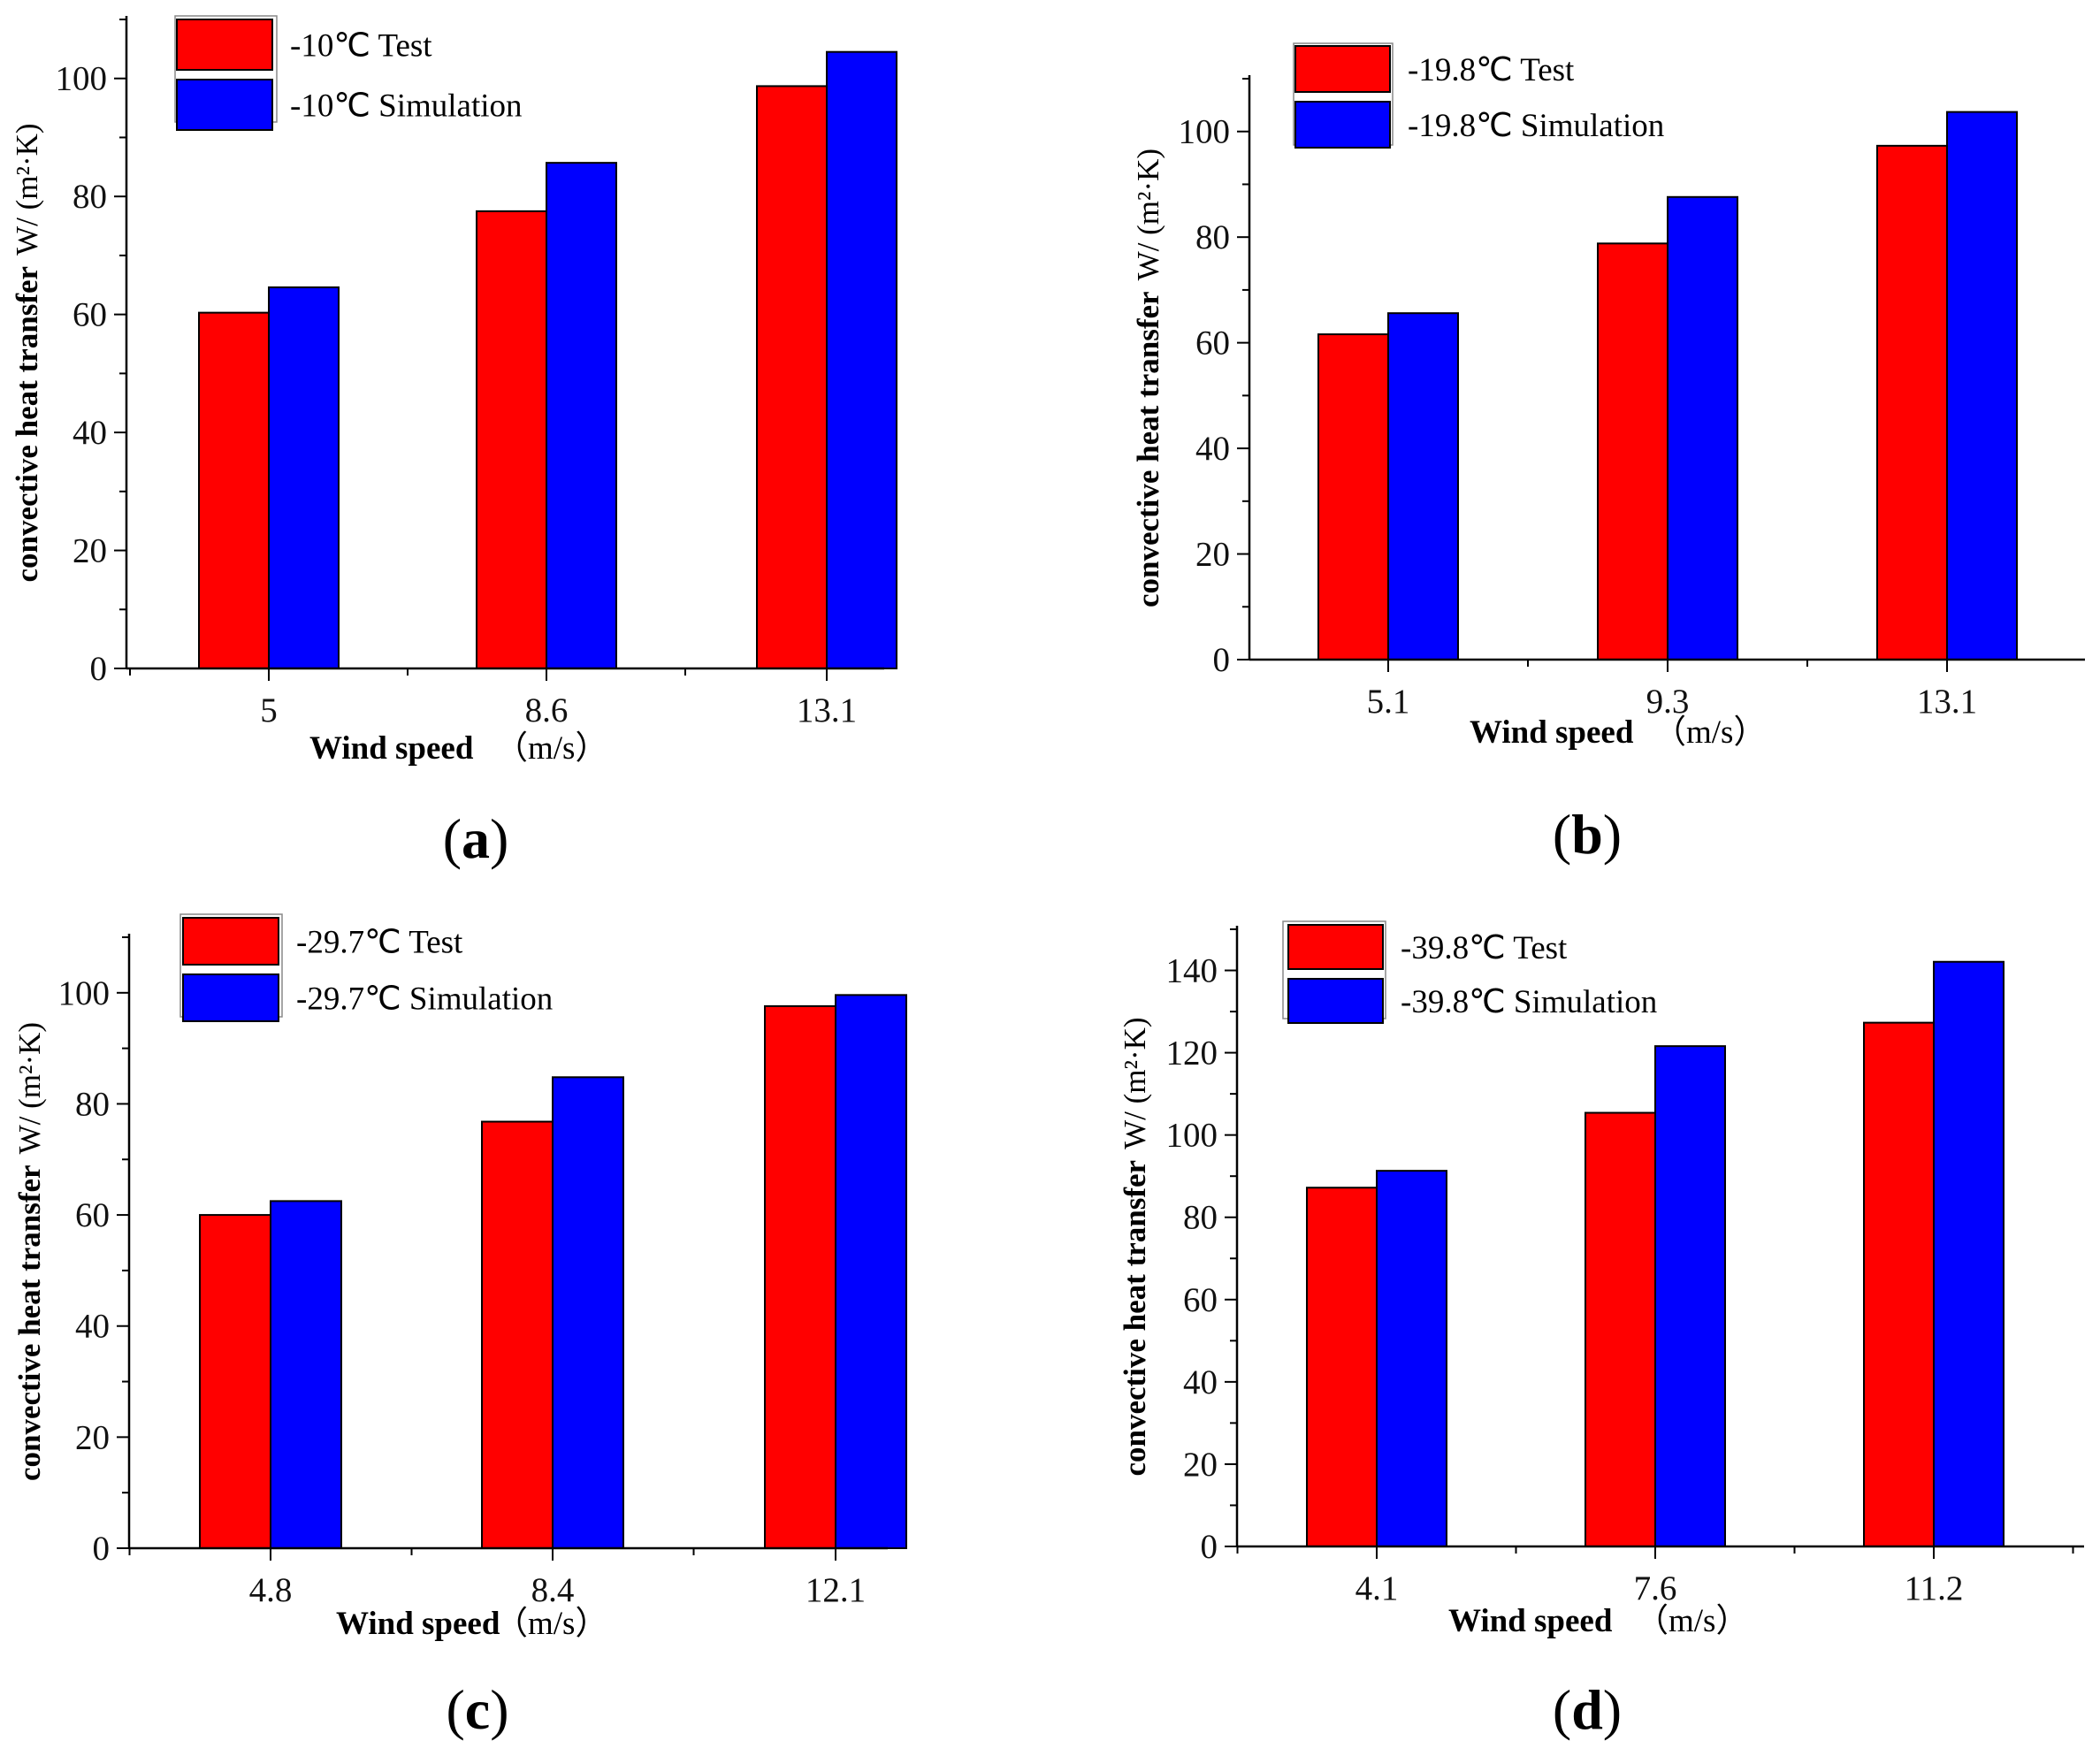 The image size is (2100, 1756). I want to click on simulation-bar-8.6, so click(581, 415).